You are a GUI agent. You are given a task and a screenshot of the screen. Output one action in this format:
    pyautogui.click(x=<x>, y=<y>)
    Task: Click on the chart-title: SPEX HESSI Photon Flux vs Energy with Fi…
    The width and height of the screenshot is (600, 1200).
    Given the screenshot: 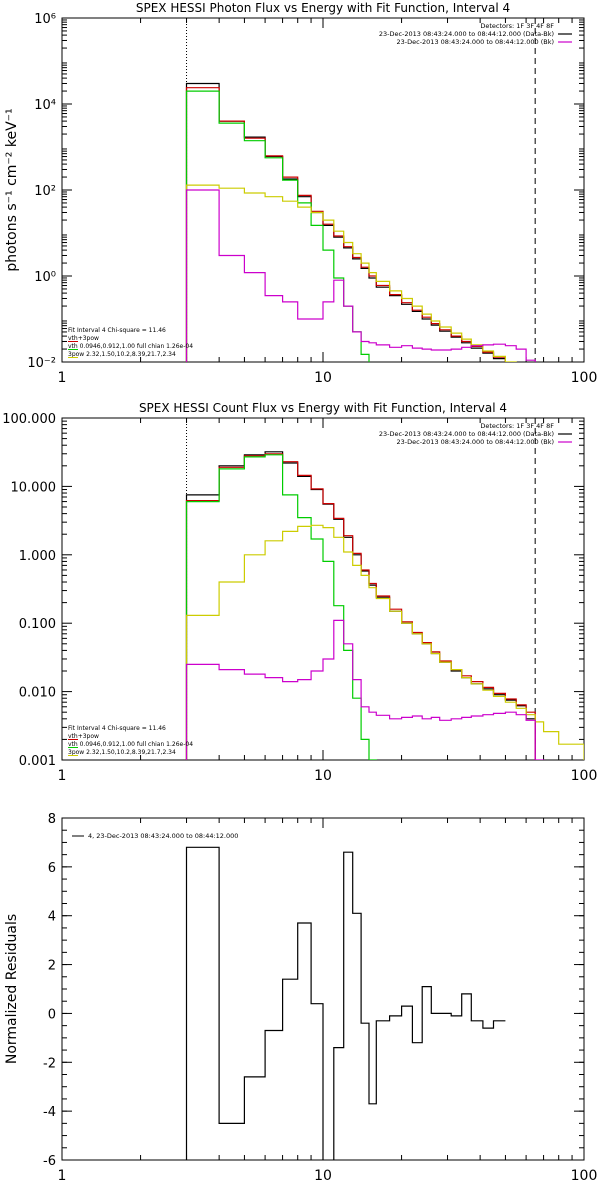 What is the action you would take?
    pyautogui.click(x=323, y=8)
    